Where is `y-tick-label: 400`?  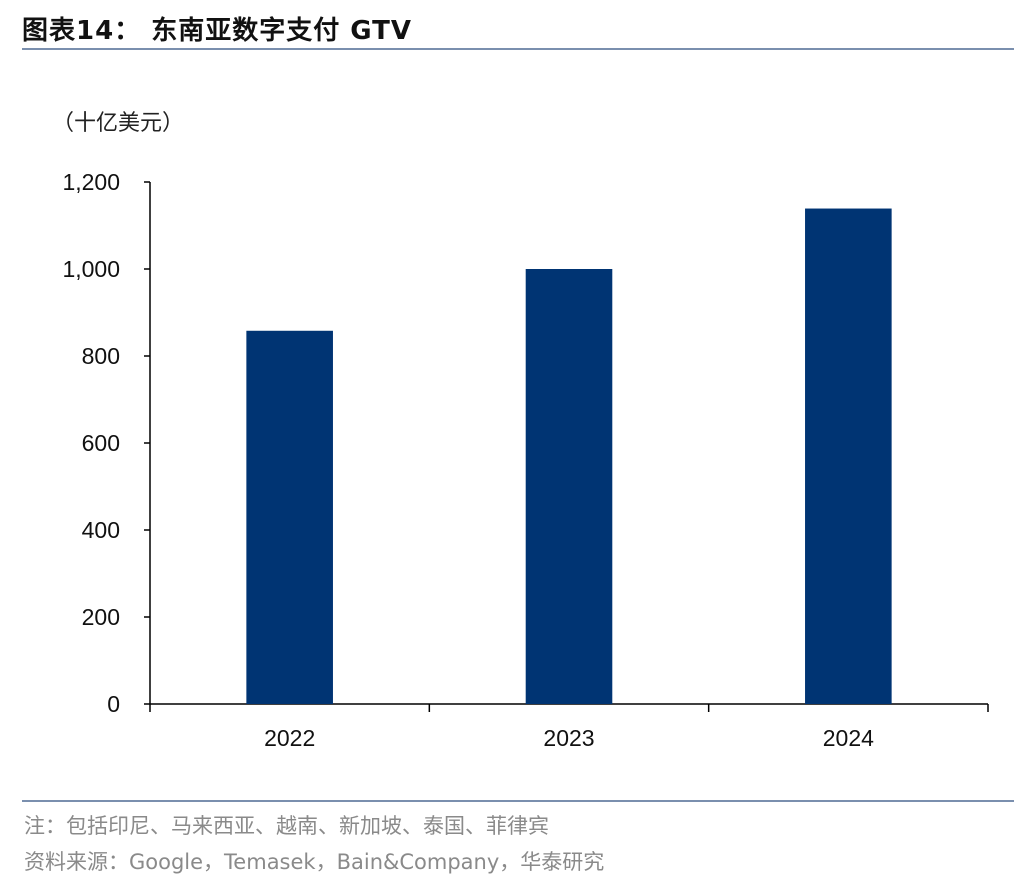 y-tick-label: 400 is located at coordinates (101, 530).